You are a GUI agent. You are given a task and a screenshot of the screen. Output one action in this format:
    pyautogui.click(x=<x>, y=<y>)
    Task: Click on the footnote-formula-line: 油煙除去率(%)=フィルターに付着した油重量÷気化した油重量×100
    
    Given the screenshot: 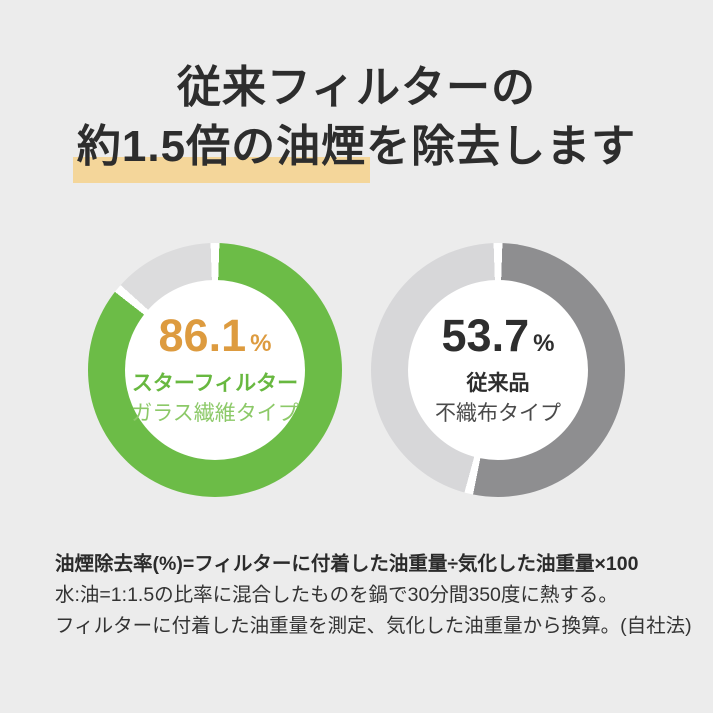 What is the action you would take?
    pyautogui.click(x=347, y=564)
    